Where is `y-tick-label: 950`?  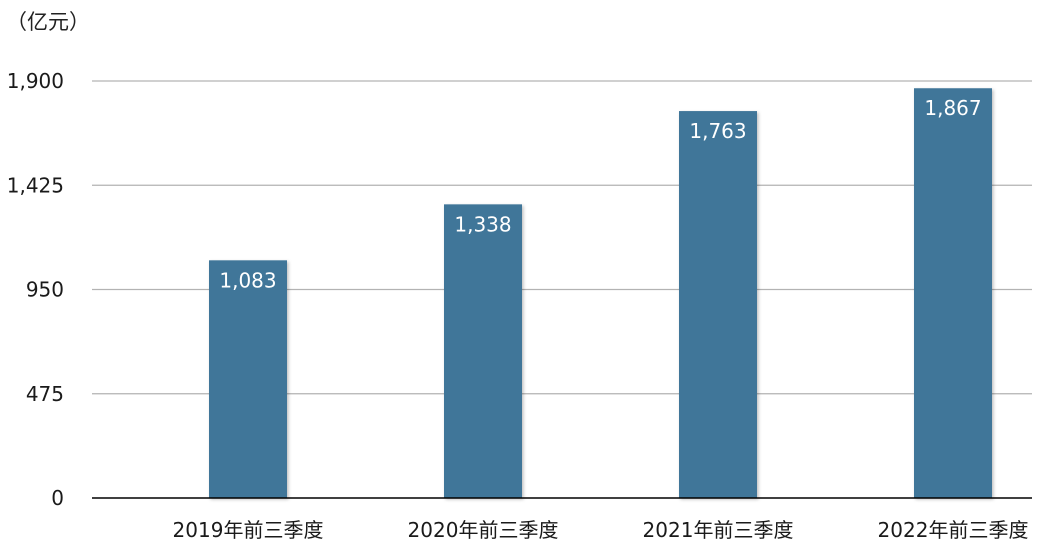 y-tick-label: 950 is located at coordinates (45, 290).